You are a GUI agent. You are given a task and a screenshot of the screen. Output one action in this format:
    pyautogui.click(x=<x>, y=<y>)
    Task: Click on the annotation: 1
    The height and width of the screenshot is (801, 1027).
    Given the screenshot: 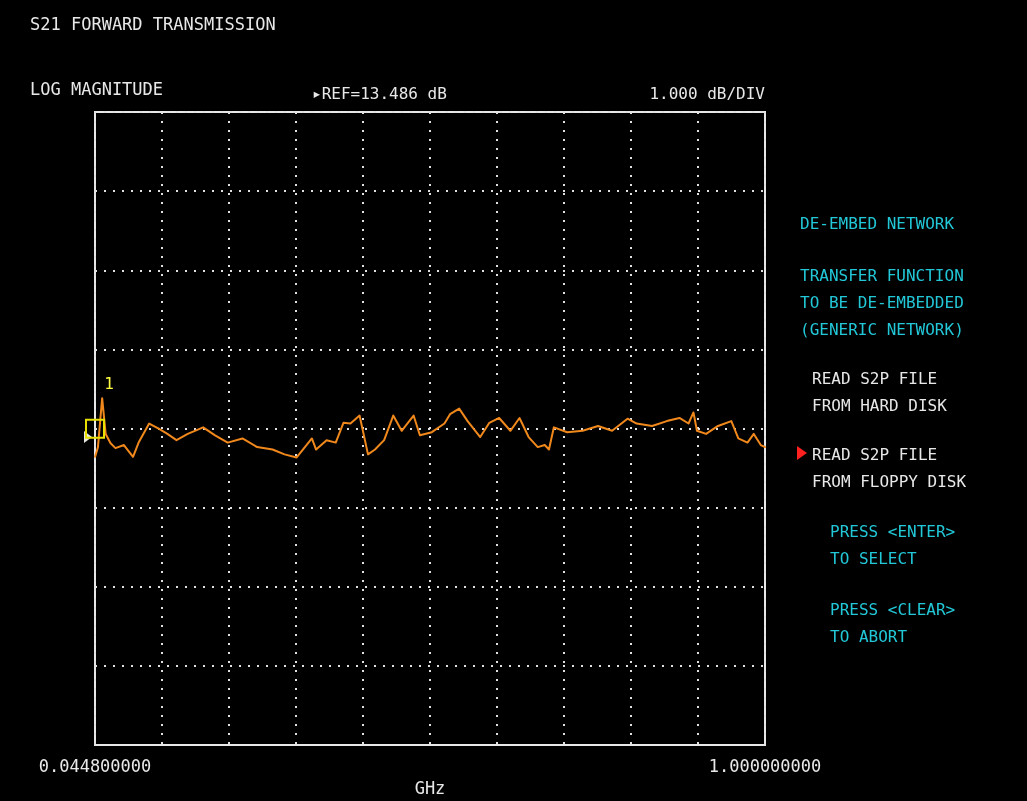 What is the action you would take?
    pyautogui.click(x=109, y=384)
    